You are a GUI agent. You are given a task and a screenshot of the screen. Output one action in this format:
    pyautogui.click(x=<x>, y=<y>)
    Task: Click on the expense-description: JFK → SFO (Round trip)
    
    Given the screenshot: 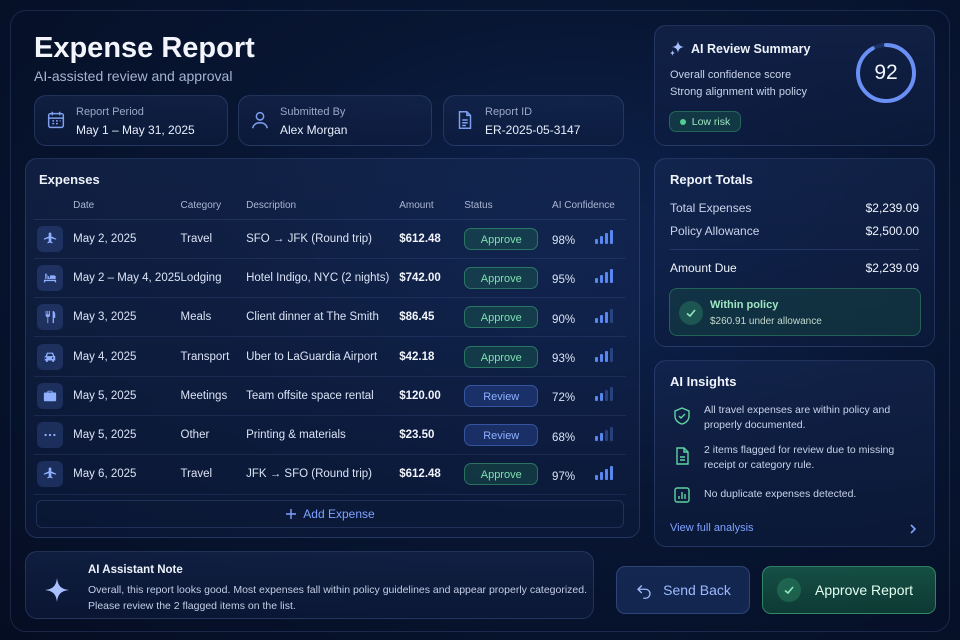 What is the action you would take?
    pyautogui.click(x=323, y=474)
    